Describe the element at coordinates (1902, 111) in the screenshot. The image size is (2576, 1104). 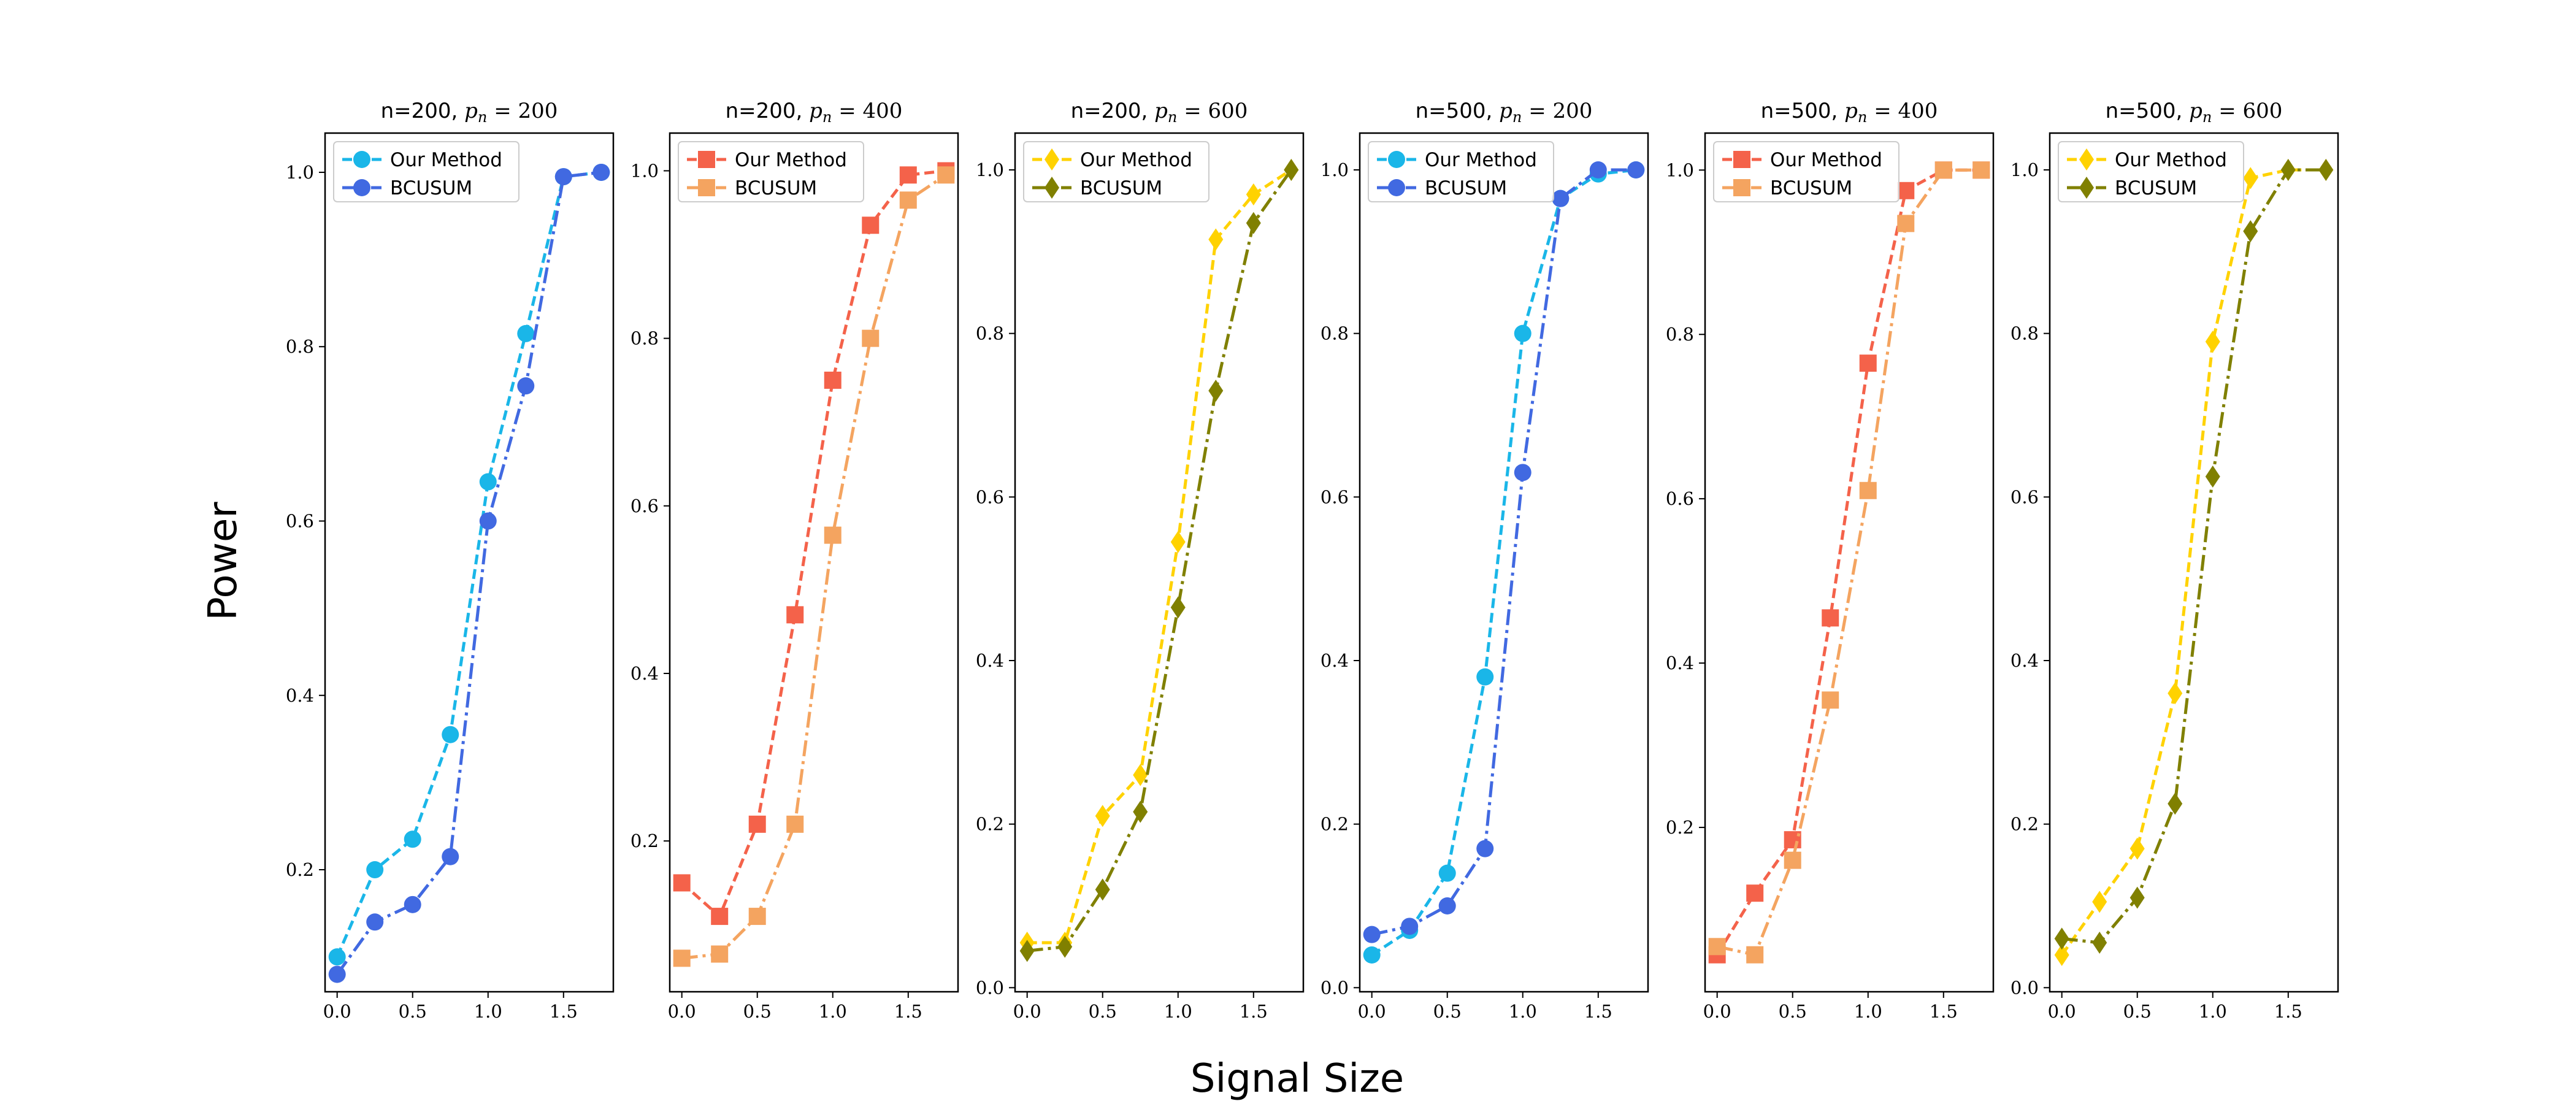
I see `panel-title-suffix: = 400` at that location.